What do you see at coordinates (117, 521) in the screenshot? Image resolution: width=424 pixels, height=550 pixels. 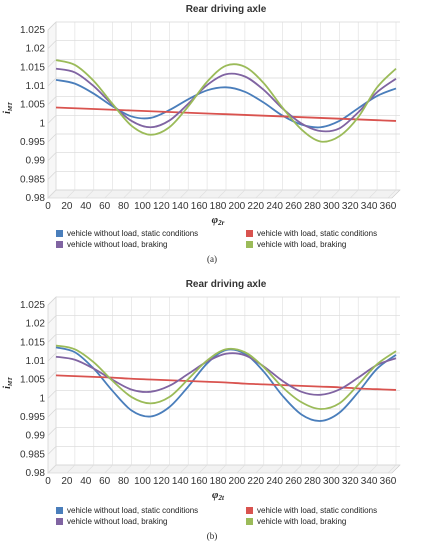 I see `legend-label: vehicle without load, braking` at bounding box center [117, 521].